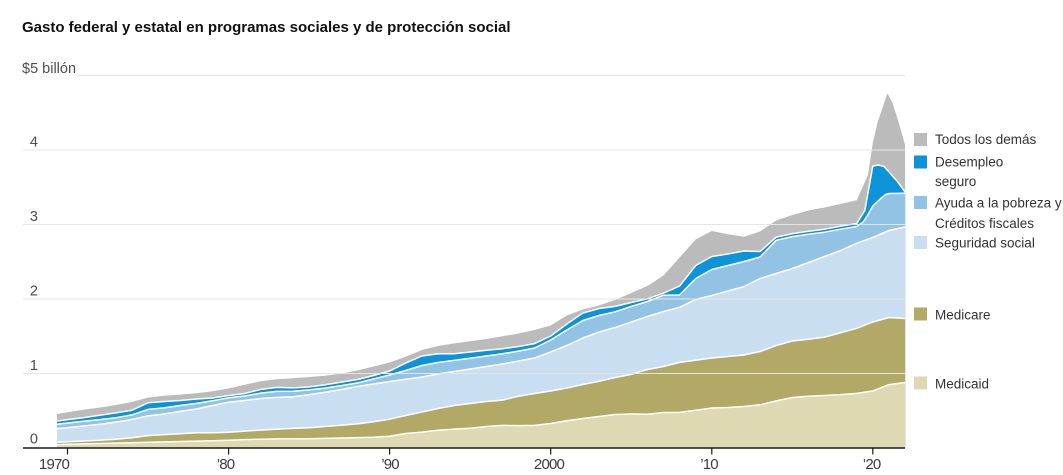 Image resolution: width=1063 pixels, height=475 pixels. I want to click on svg-text: 2000, so click(549, 464).